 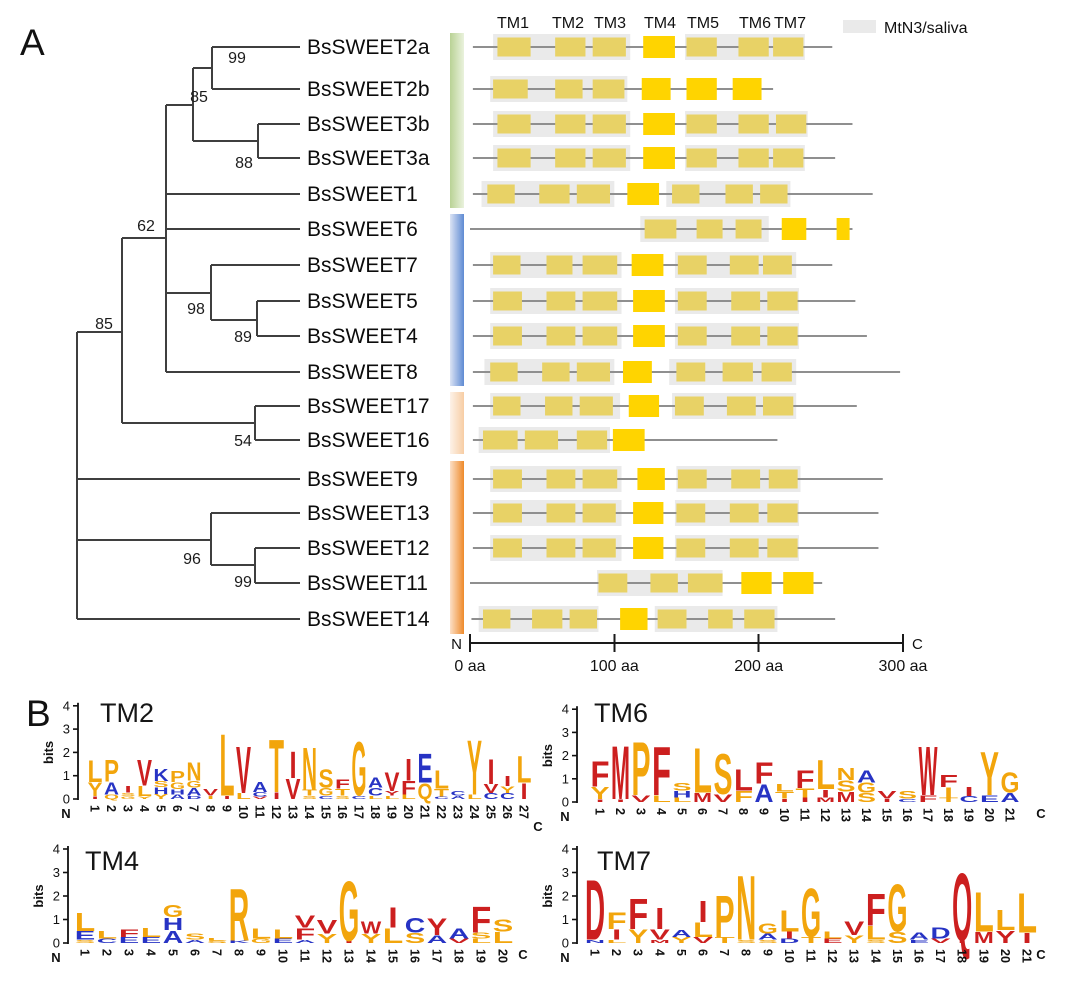 What do you see at coordinates (702, 811) in the screenshot?
I see `logo-position-label: 6` at bounding box center [702, 811].